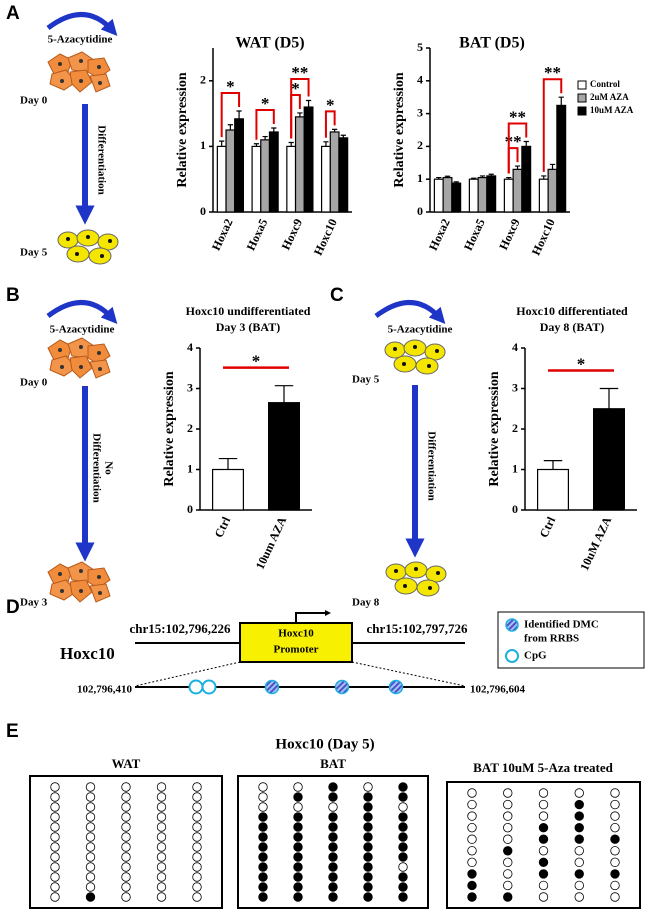 Image resolution: width=650 pixels, height=919 pixels. I want to click on coord-label: 102,796,410, so click(105, 690).